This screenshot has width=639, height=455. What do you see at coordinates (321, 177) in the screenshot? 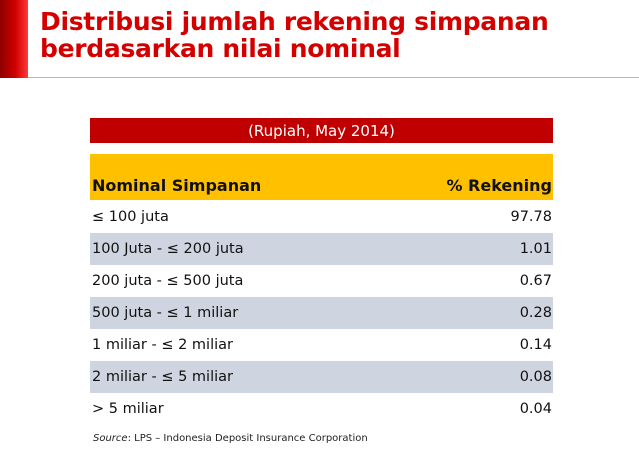
I see `table-header-row: Nominal Simpanan % Rekening` at bounding box center [321, 177].